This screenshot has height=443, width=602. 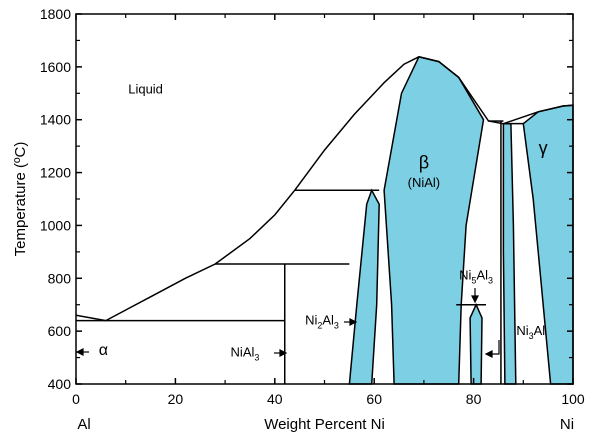 I want to click on y-tick-label: 600, so click(x=60, y=331).